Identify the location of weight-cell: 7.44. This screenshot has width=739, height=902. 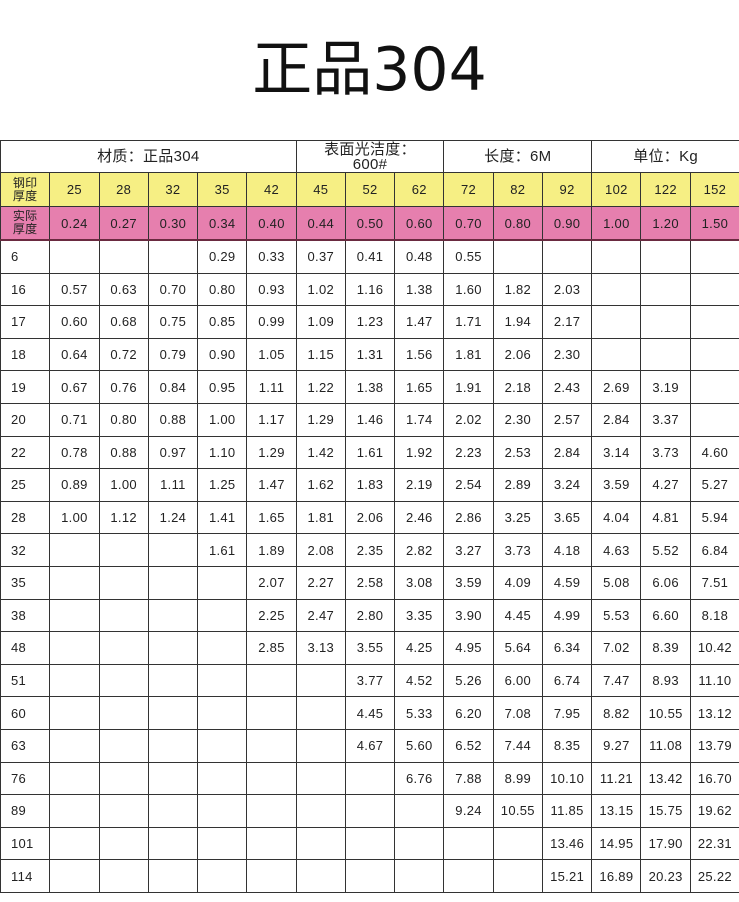
(517, 745).